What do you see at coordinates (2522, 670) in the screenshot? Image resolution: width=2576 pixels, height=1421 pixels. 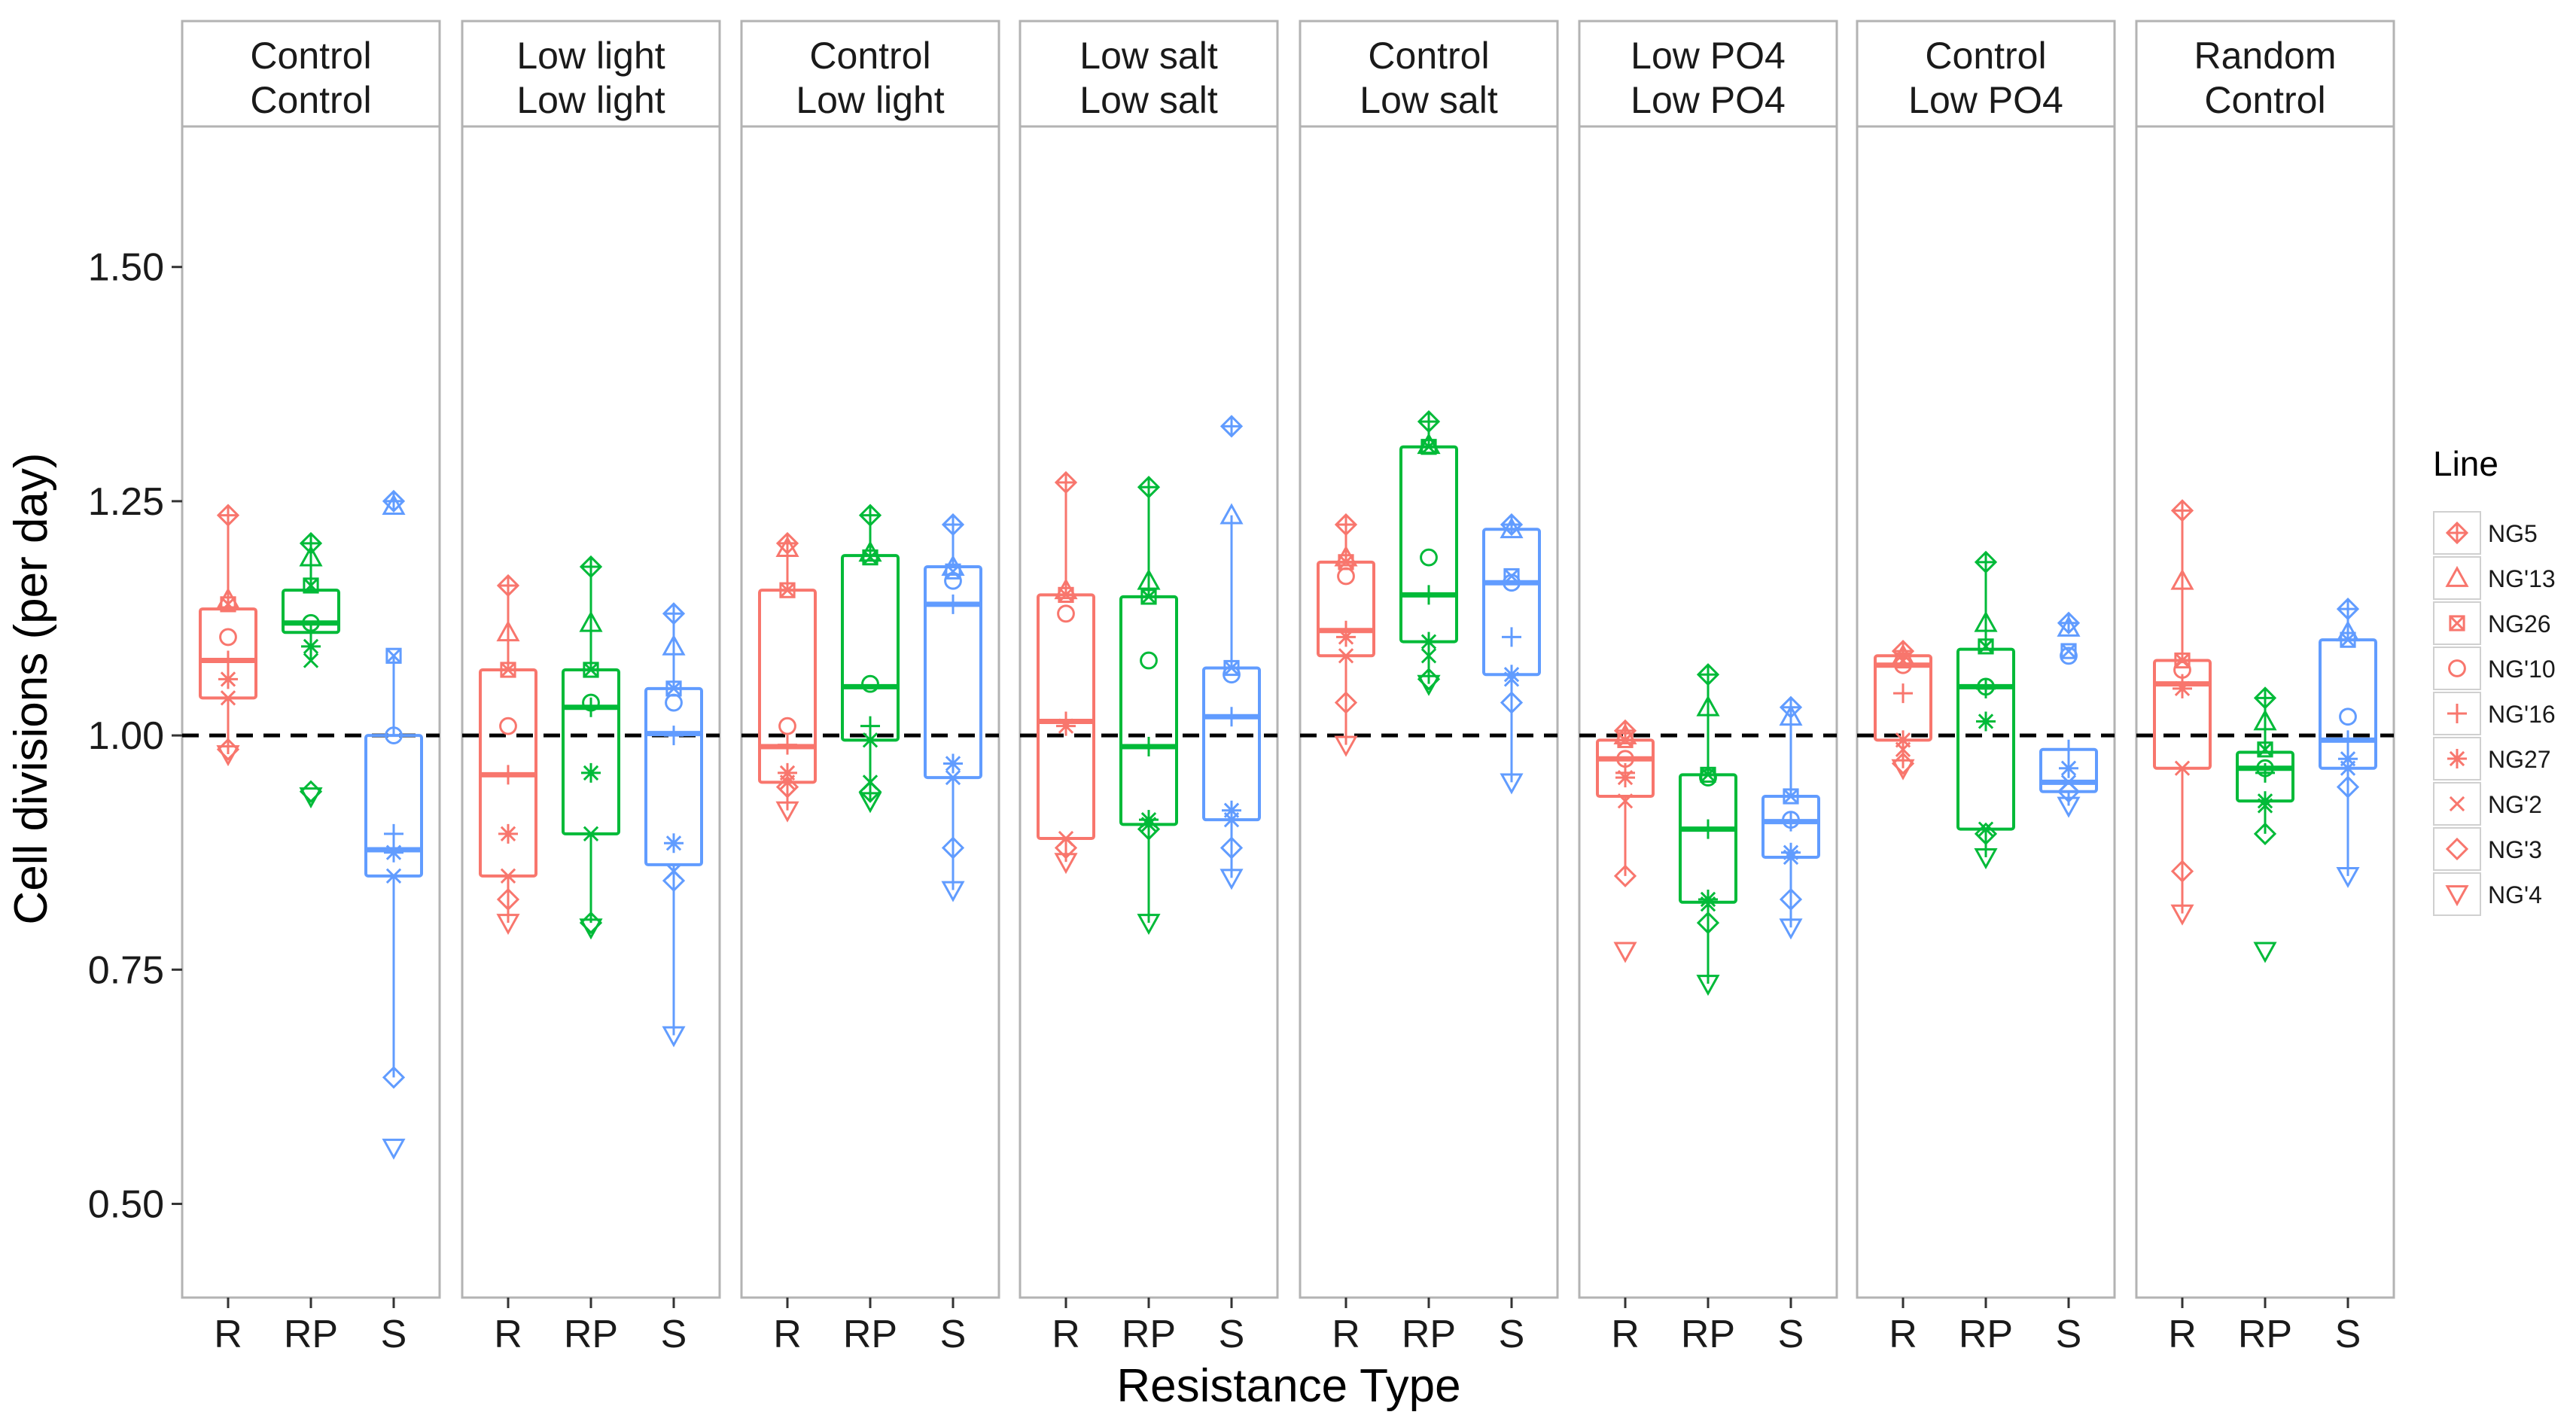 I see `legend-label: NG'10` at bounding box center [2522, 670].